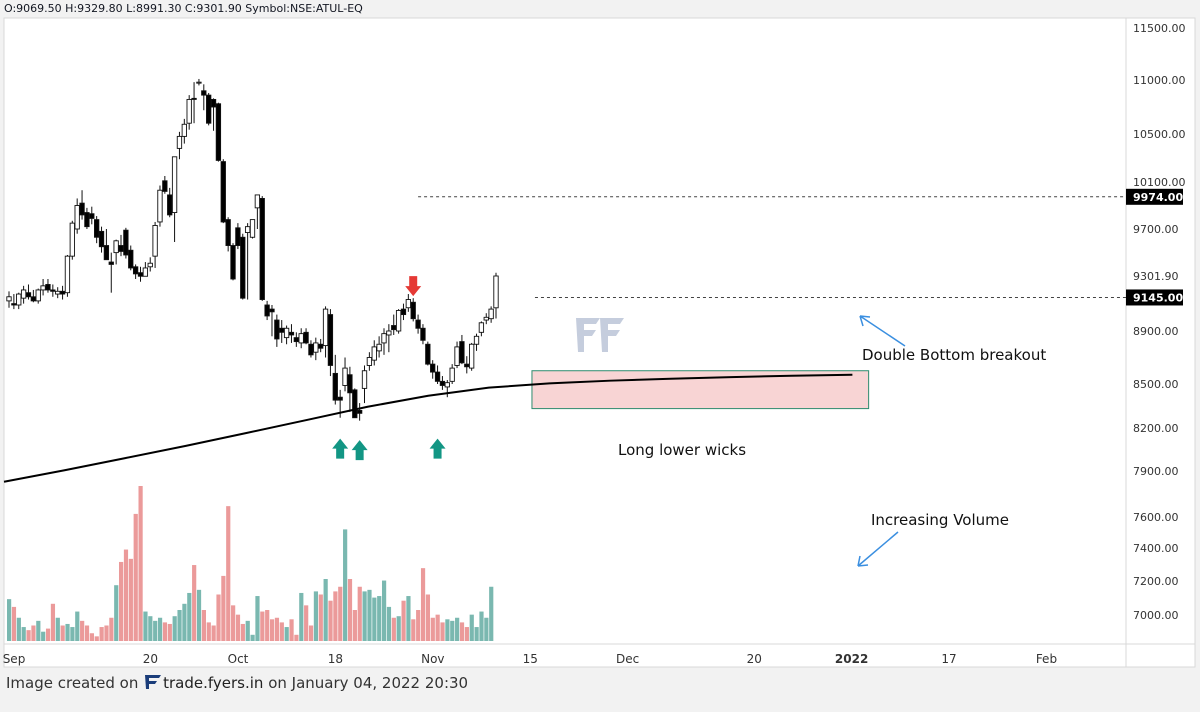  I want to click on time-tick-label: Feb, so click(1046, 659).